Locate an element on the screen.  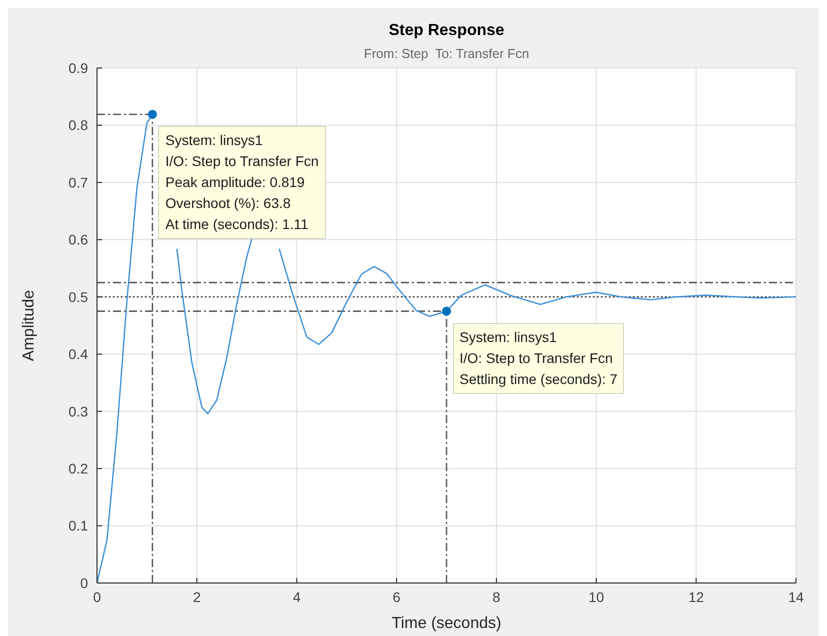
x-tick-label: 0 is located at coordinates (97, 596).